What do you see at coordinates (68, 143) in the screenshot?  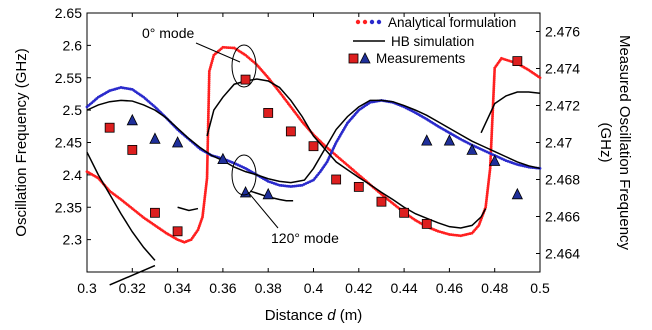 I see `y-left-tick-label: 2.45` at bounding box center [68, 143].